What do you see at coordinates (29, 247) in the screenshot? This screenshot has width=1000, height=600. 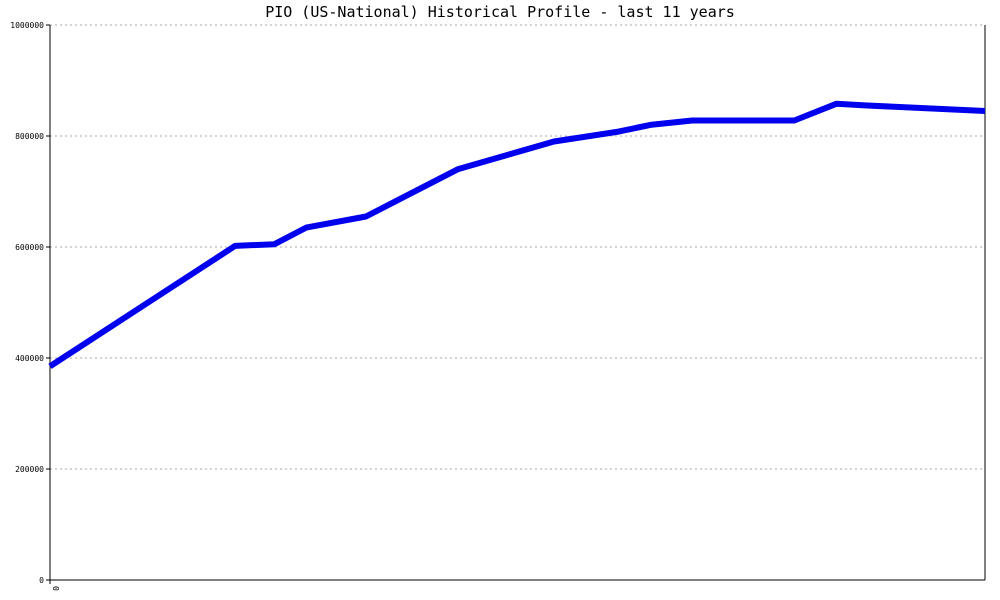 I see `y-tick-label: 600000` at bounding box center [29, 247].